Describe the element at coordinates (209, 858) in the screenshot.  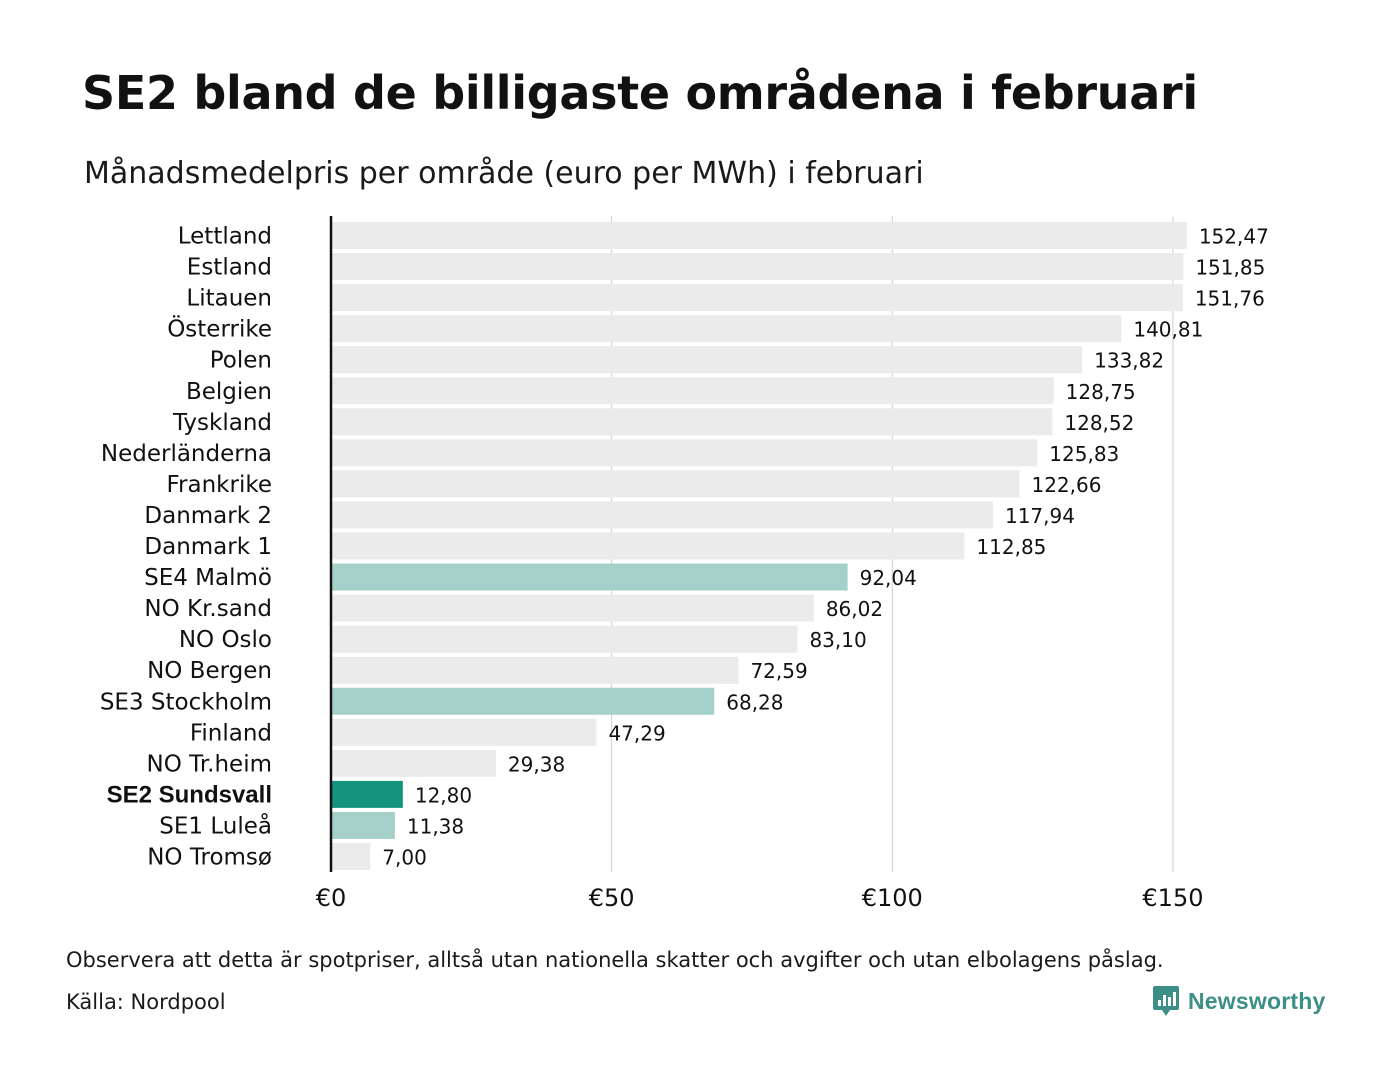
I see `category-label-20: NO Tromsø` at that location.